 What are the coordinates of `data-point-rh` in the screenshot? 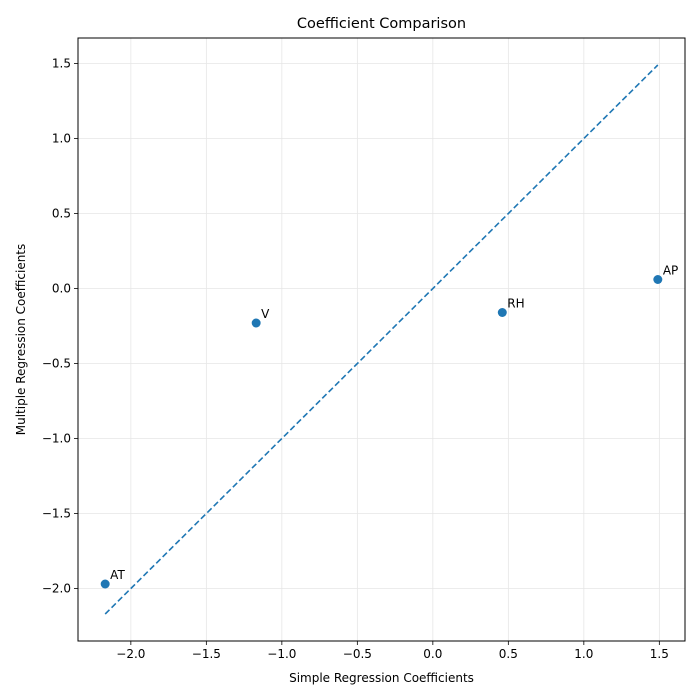 It's located at (502, 312).